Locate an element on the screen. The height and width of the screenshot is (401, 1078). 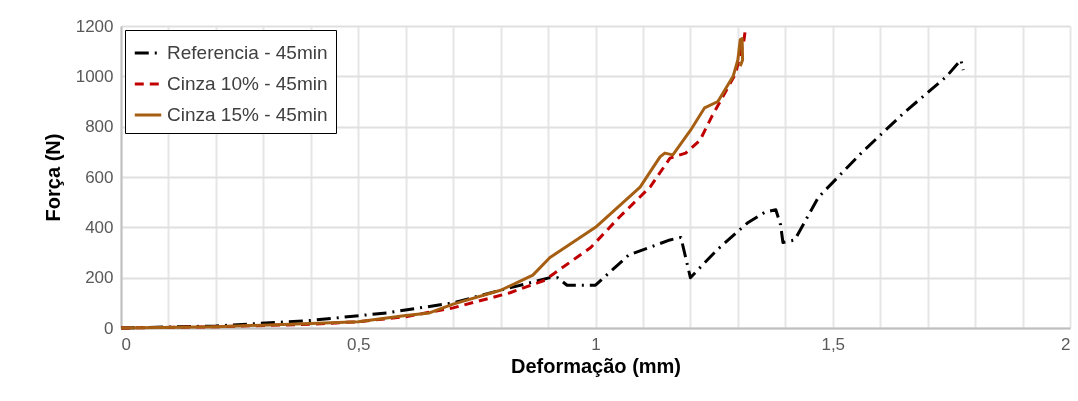
x-tick-label: 2 is located at coordinates (1066, 344).